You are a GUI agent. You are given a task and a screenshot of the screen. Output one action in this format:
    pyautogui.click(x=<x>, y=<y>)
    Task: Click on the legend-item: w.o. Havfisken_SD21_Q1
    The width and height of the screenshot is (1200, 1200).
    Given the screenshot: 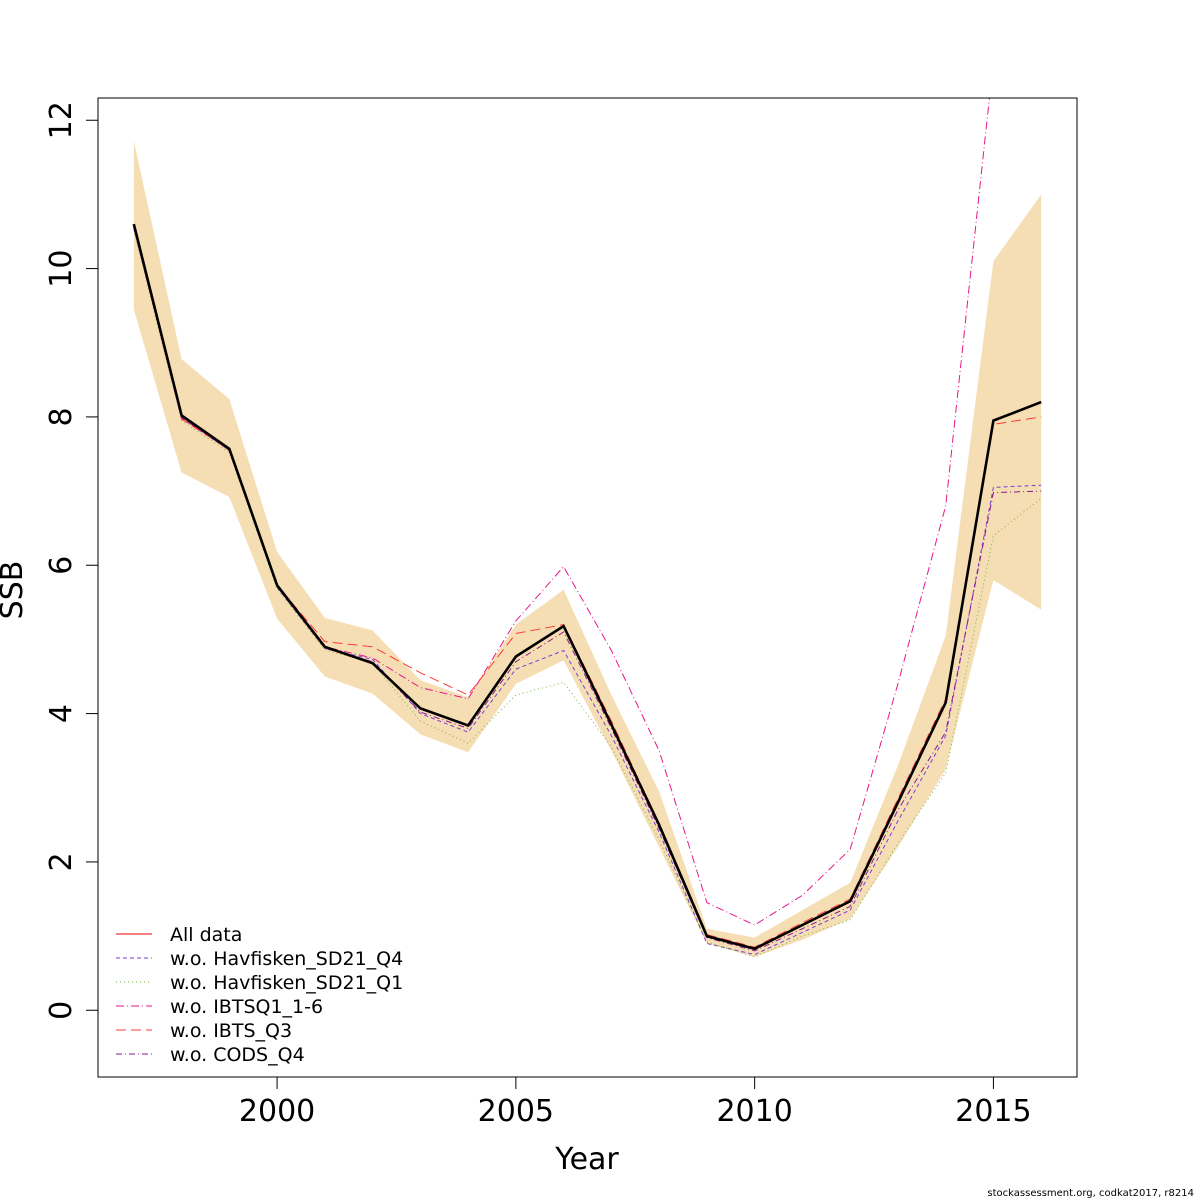 What is the action you would take?
    pyautogui.click(x=259, y=983)
    